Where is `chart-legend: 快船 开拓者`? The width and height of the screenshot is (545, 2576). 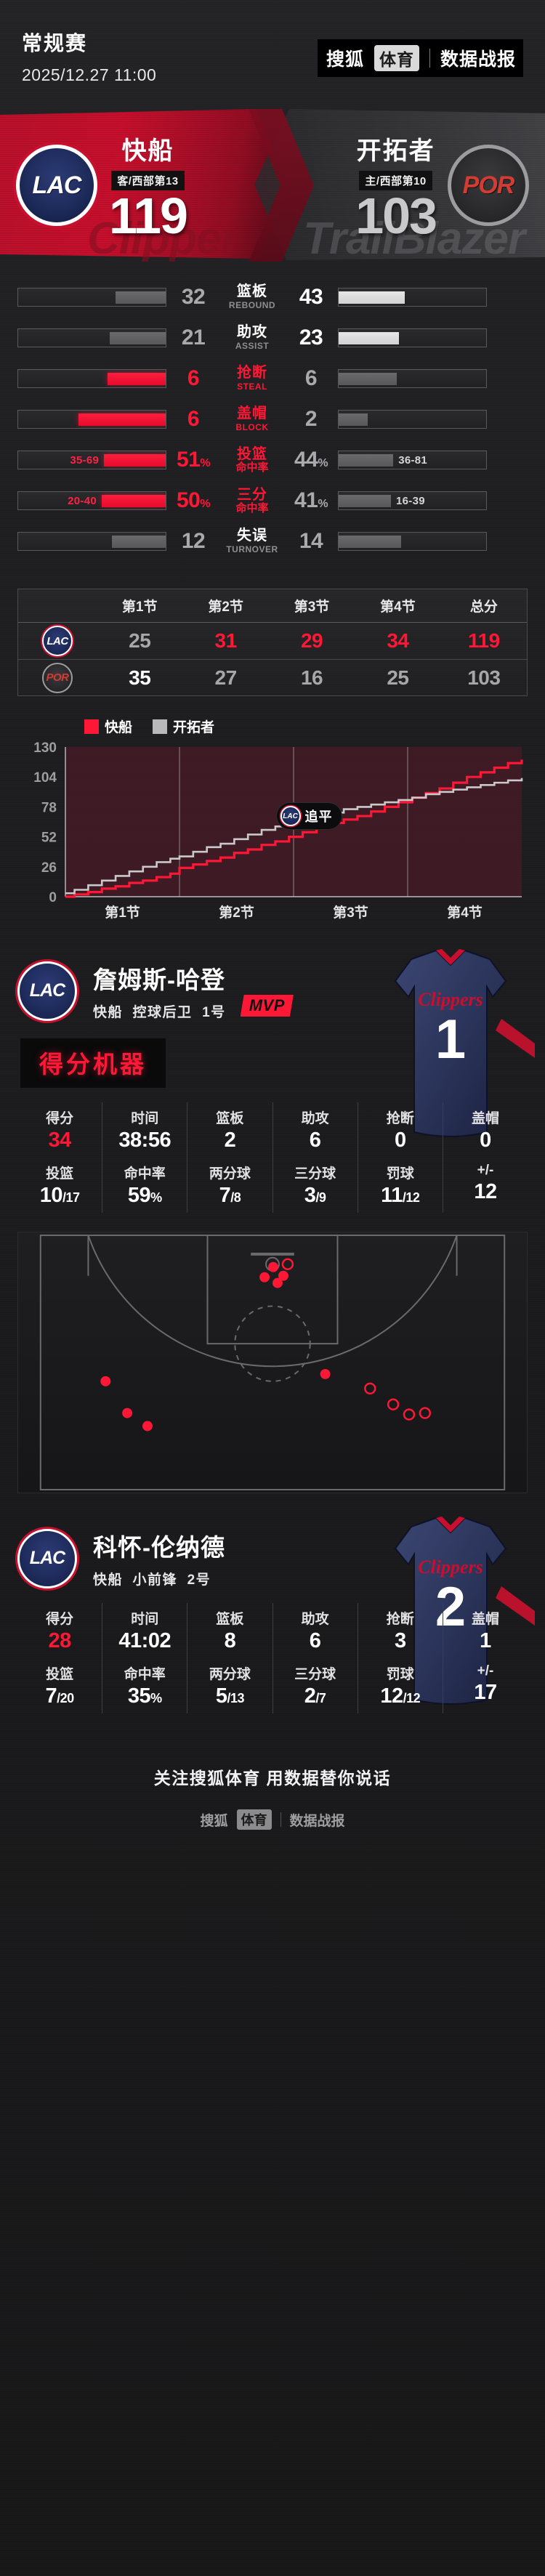
chart-legend: 快船 开拓者 is located at coordinates (149, 726).